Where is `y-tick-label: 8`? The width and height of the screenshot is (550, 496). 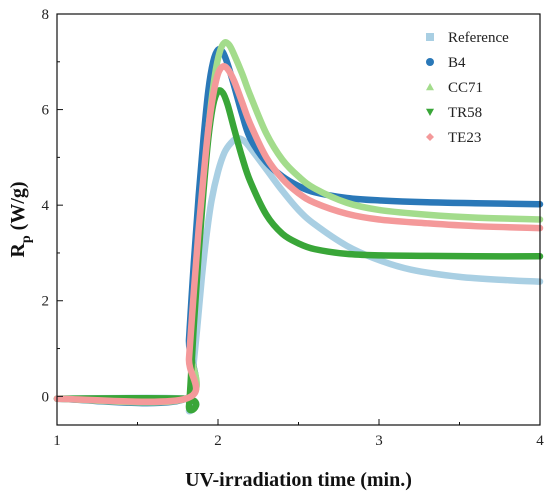 y-tick-label: 8 is located at coordinates (46, 15).